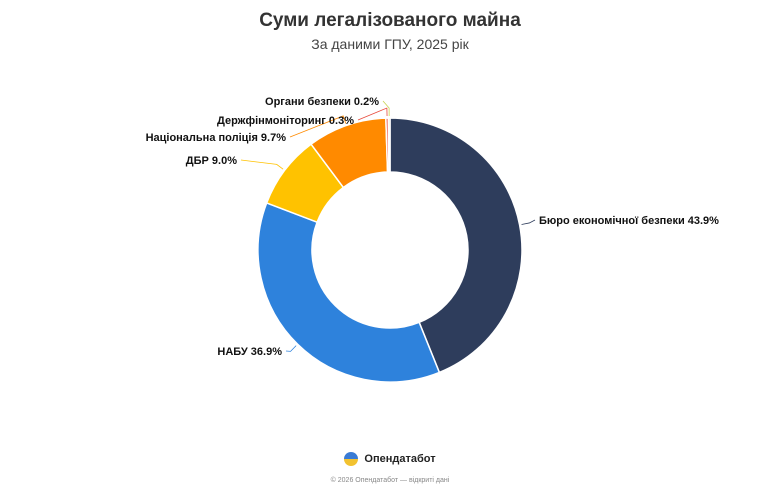 This screenshot has height=494, width=780. Describe the element at coordinates (390, 480) in the screenshot. I see `footer-copyright: © 2026 Опендатабот — відкриті дані` at that location.